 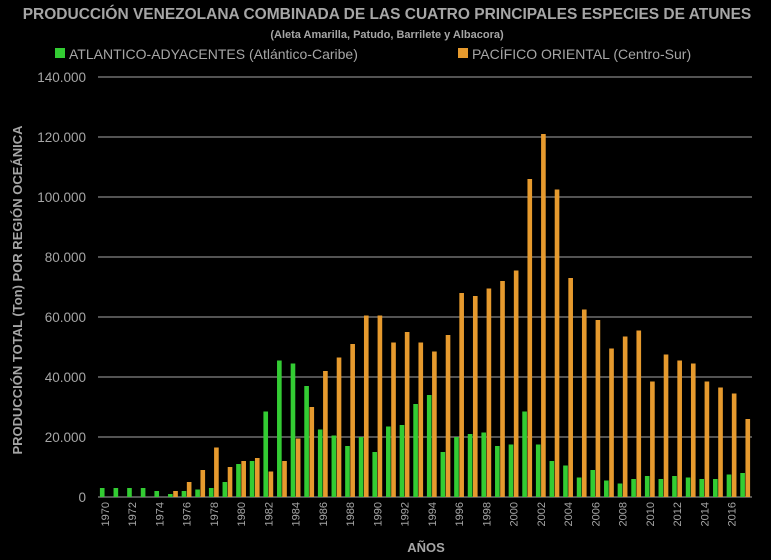 I want to click on bar-pacifico-2008, so click(x=625, y=416).